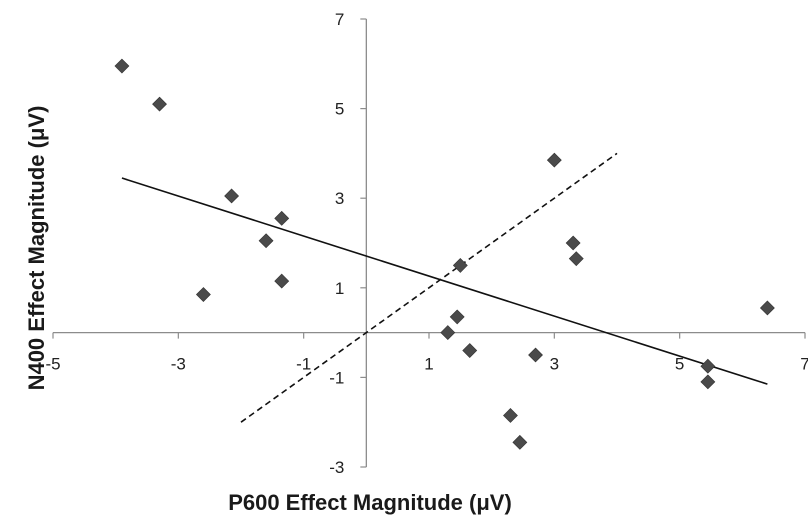  What do you see at coordinates (336, 467) in the screenshot?
I see `y-tick-label: -3` at bounding box center [336, 467].